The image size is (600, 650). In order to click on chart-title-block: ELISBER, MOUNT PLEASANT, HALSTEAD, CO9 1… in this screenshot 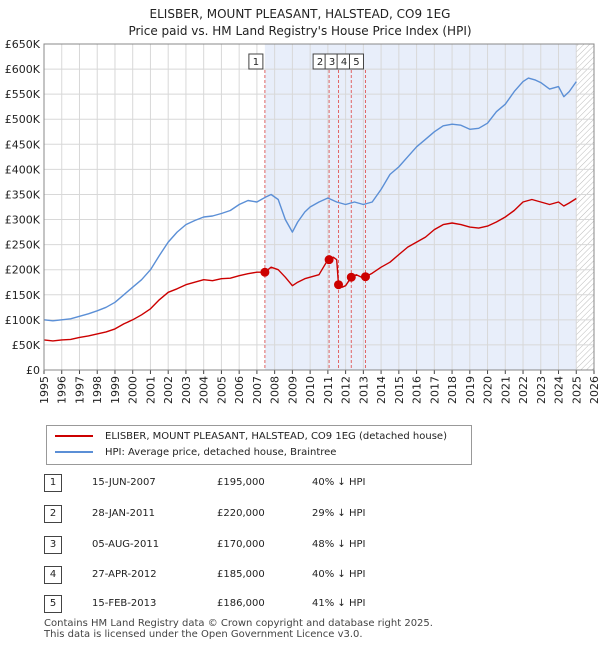, I will do `click(300, 23)`.